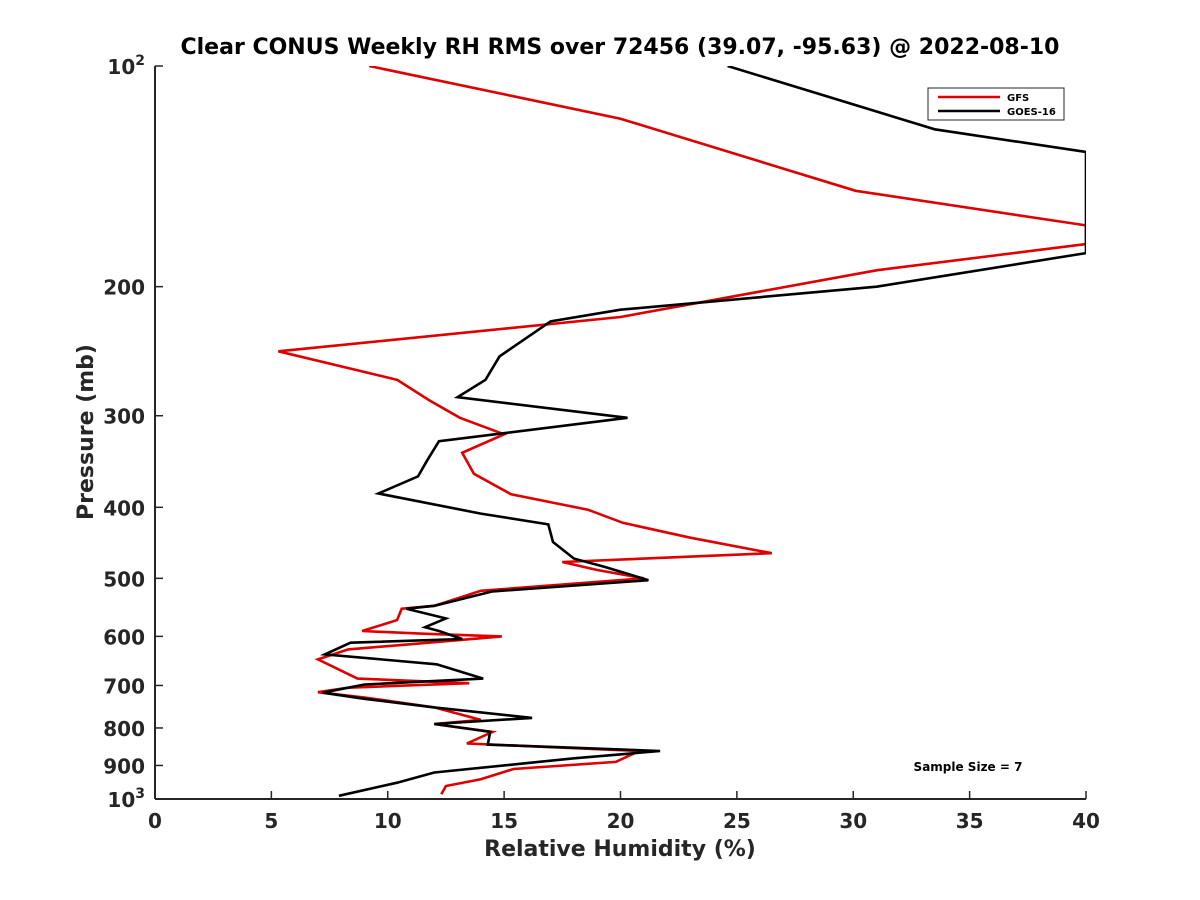 Image resolution: width=1200 pixels, height=900 pixels. I want to click on x-tick-label: 40, so click(1086, 821).